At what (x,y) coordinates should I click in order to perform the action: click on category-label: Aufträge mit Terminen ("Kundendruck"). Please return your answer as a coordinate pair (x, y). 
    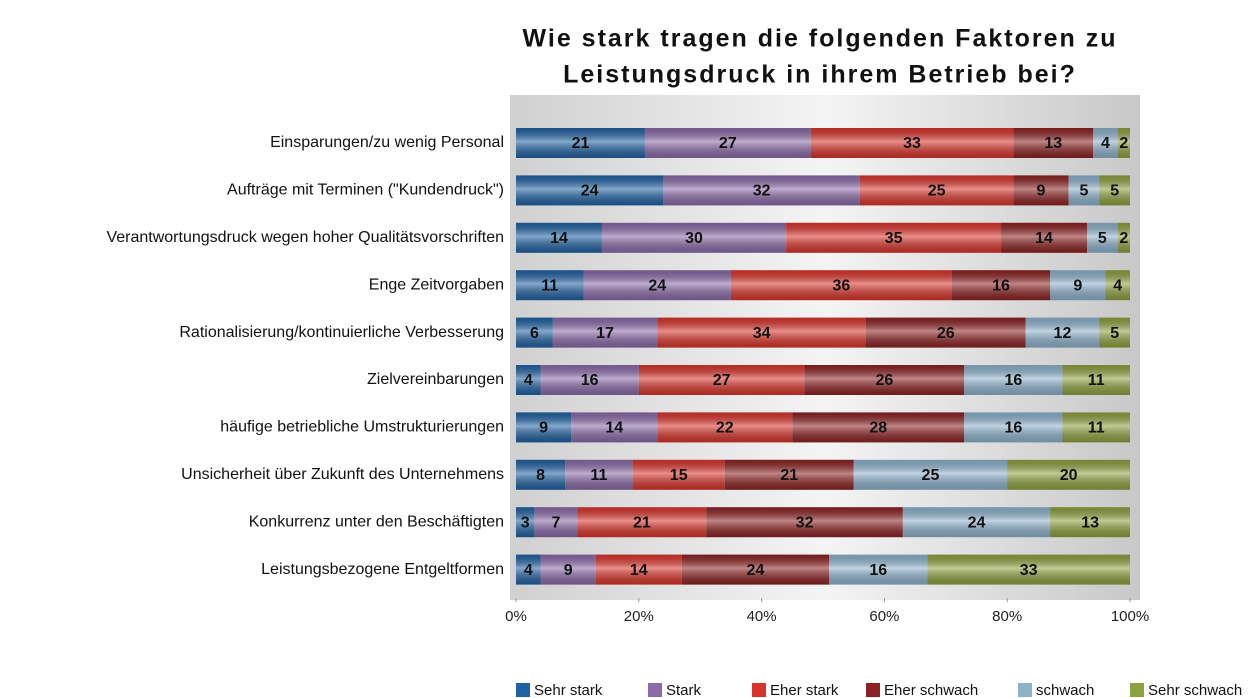
    Looking at the image, I should click on (365, 190).